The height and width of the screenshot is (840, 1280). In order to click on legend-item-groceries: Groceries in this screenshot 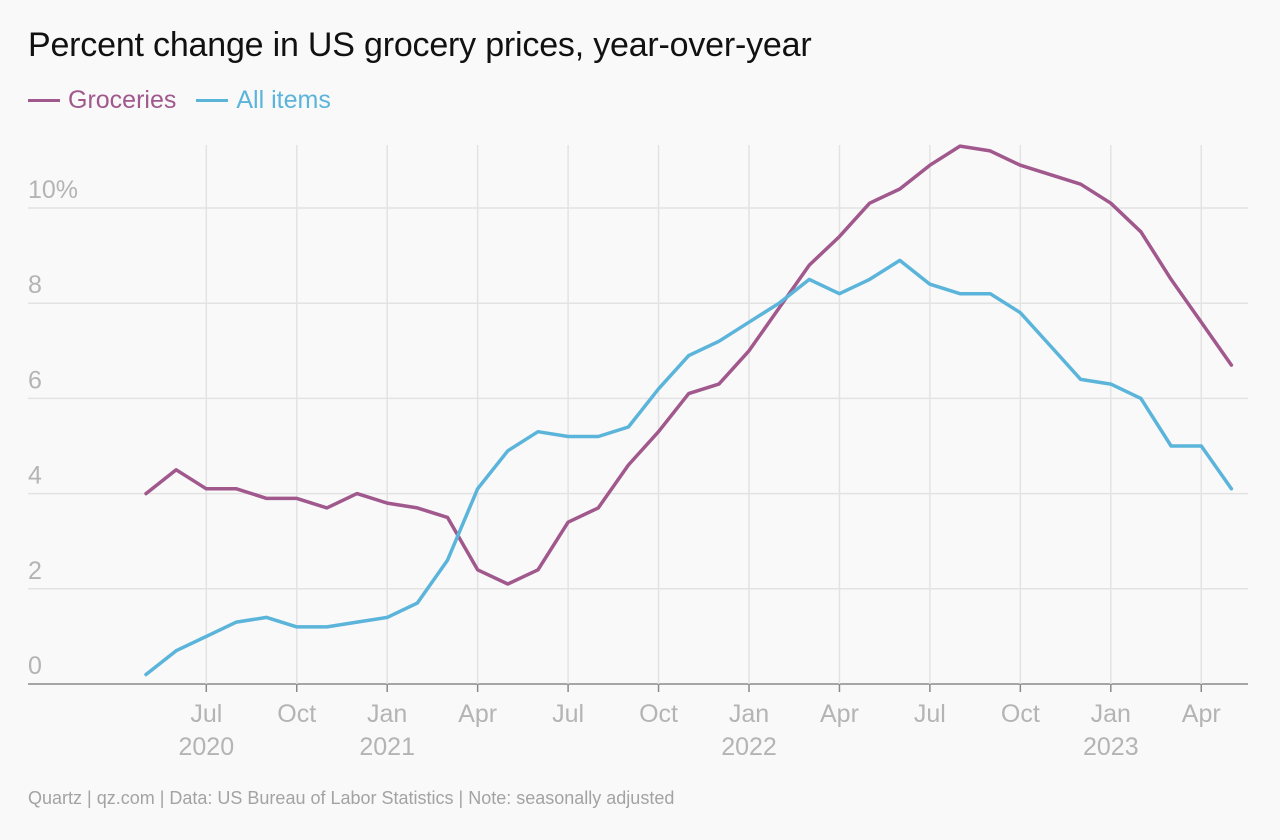, I will do `click(102, 100)`.